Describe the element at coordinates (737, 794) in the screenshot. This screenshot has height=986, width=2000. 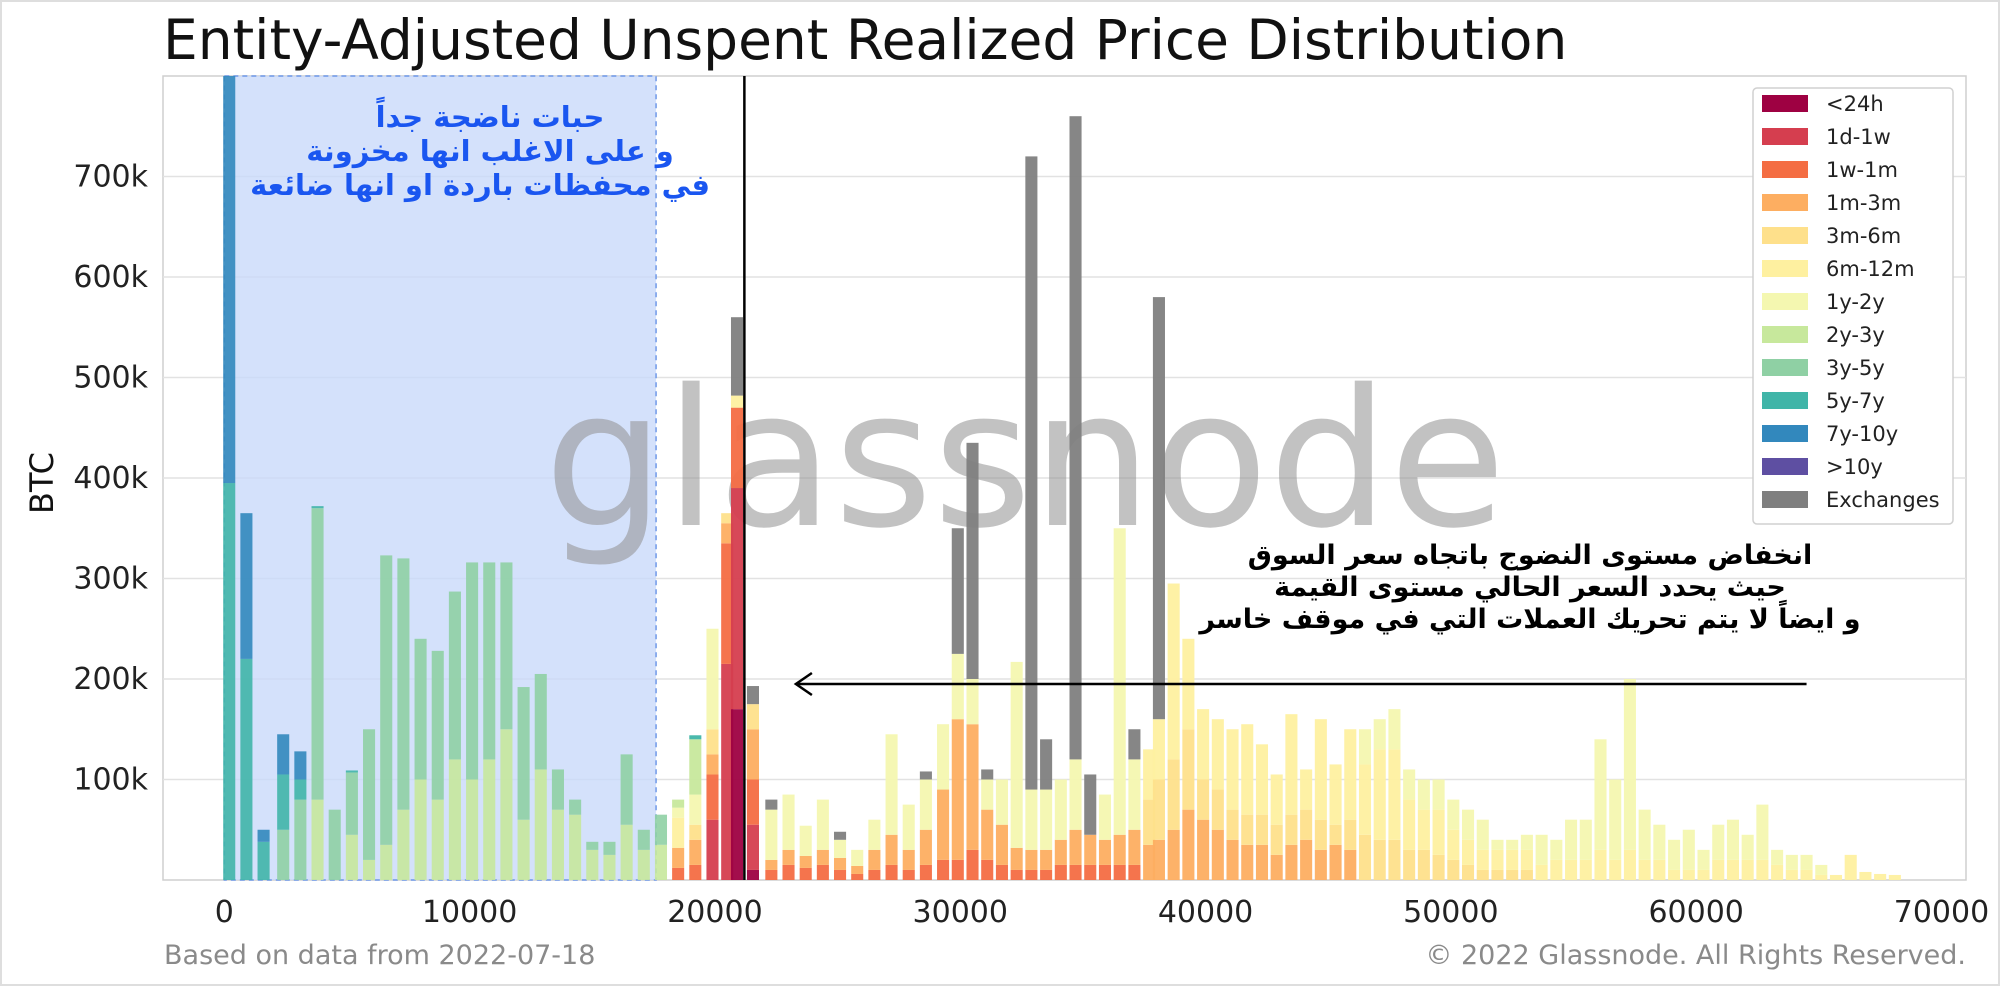
I see `bar-segment-24h` at that location.